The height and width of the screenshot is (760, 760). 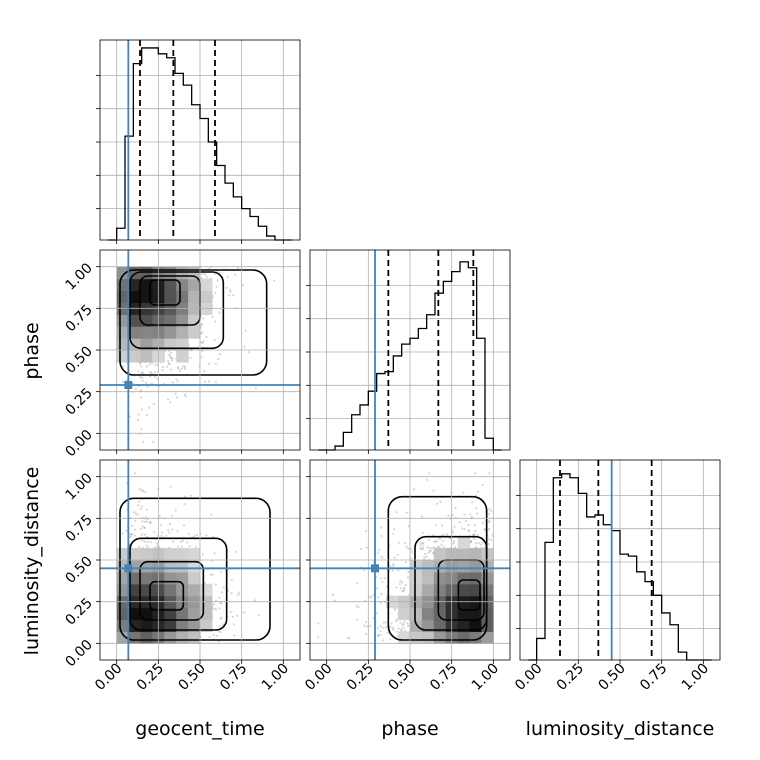 I want to click on density-panel-phase-vs-geocent-time: 0.000.250.500.751.00, so click(x=181, y=354).